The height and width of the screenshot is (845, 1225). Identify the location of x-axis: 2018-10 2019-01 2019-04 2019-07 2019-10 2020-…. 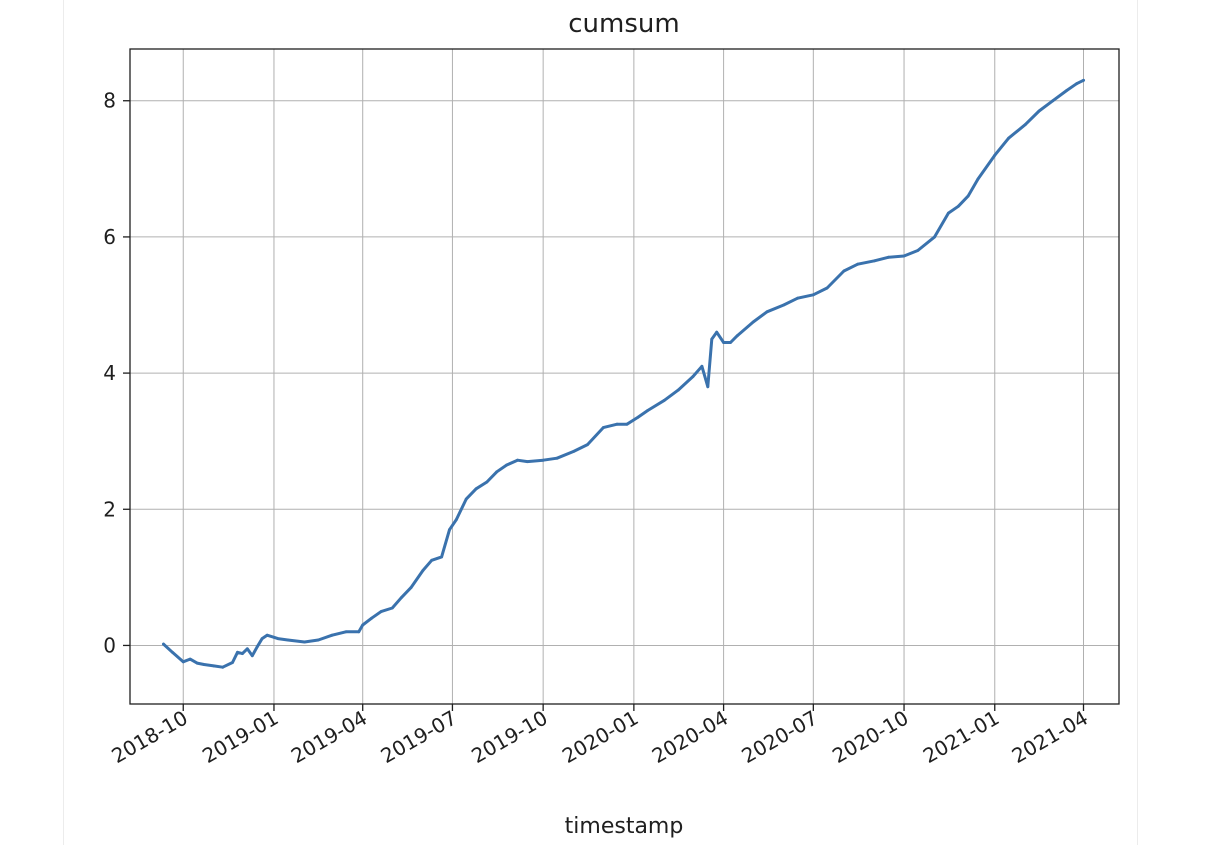
(599, 736).